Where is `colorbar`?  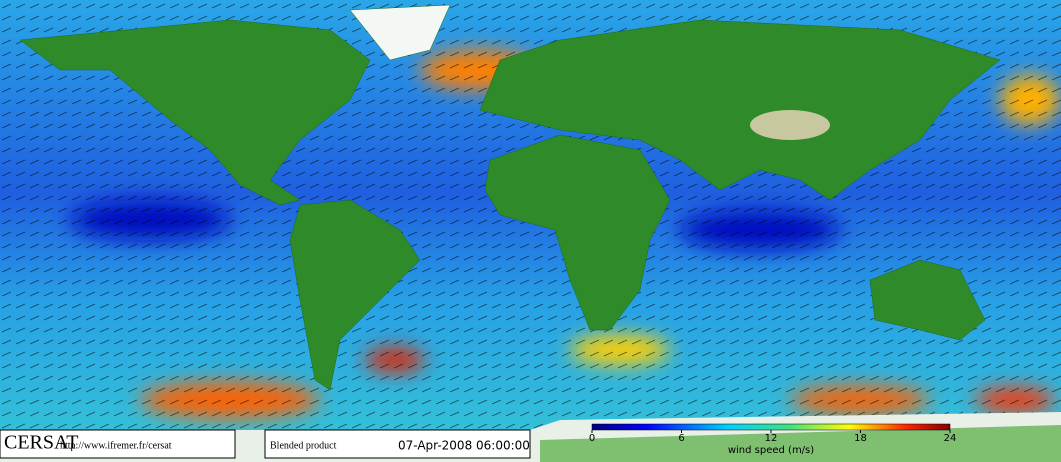
colorbar is located at coordinates (771, 427).